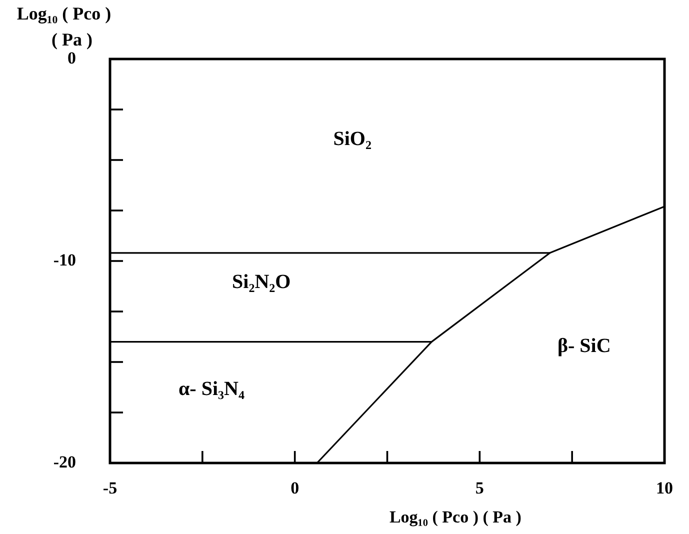 The image size is (689, 534). Describe the element at coordinates (110, 488) in the screenshot. I see `x-tick-label: -5` at that location.